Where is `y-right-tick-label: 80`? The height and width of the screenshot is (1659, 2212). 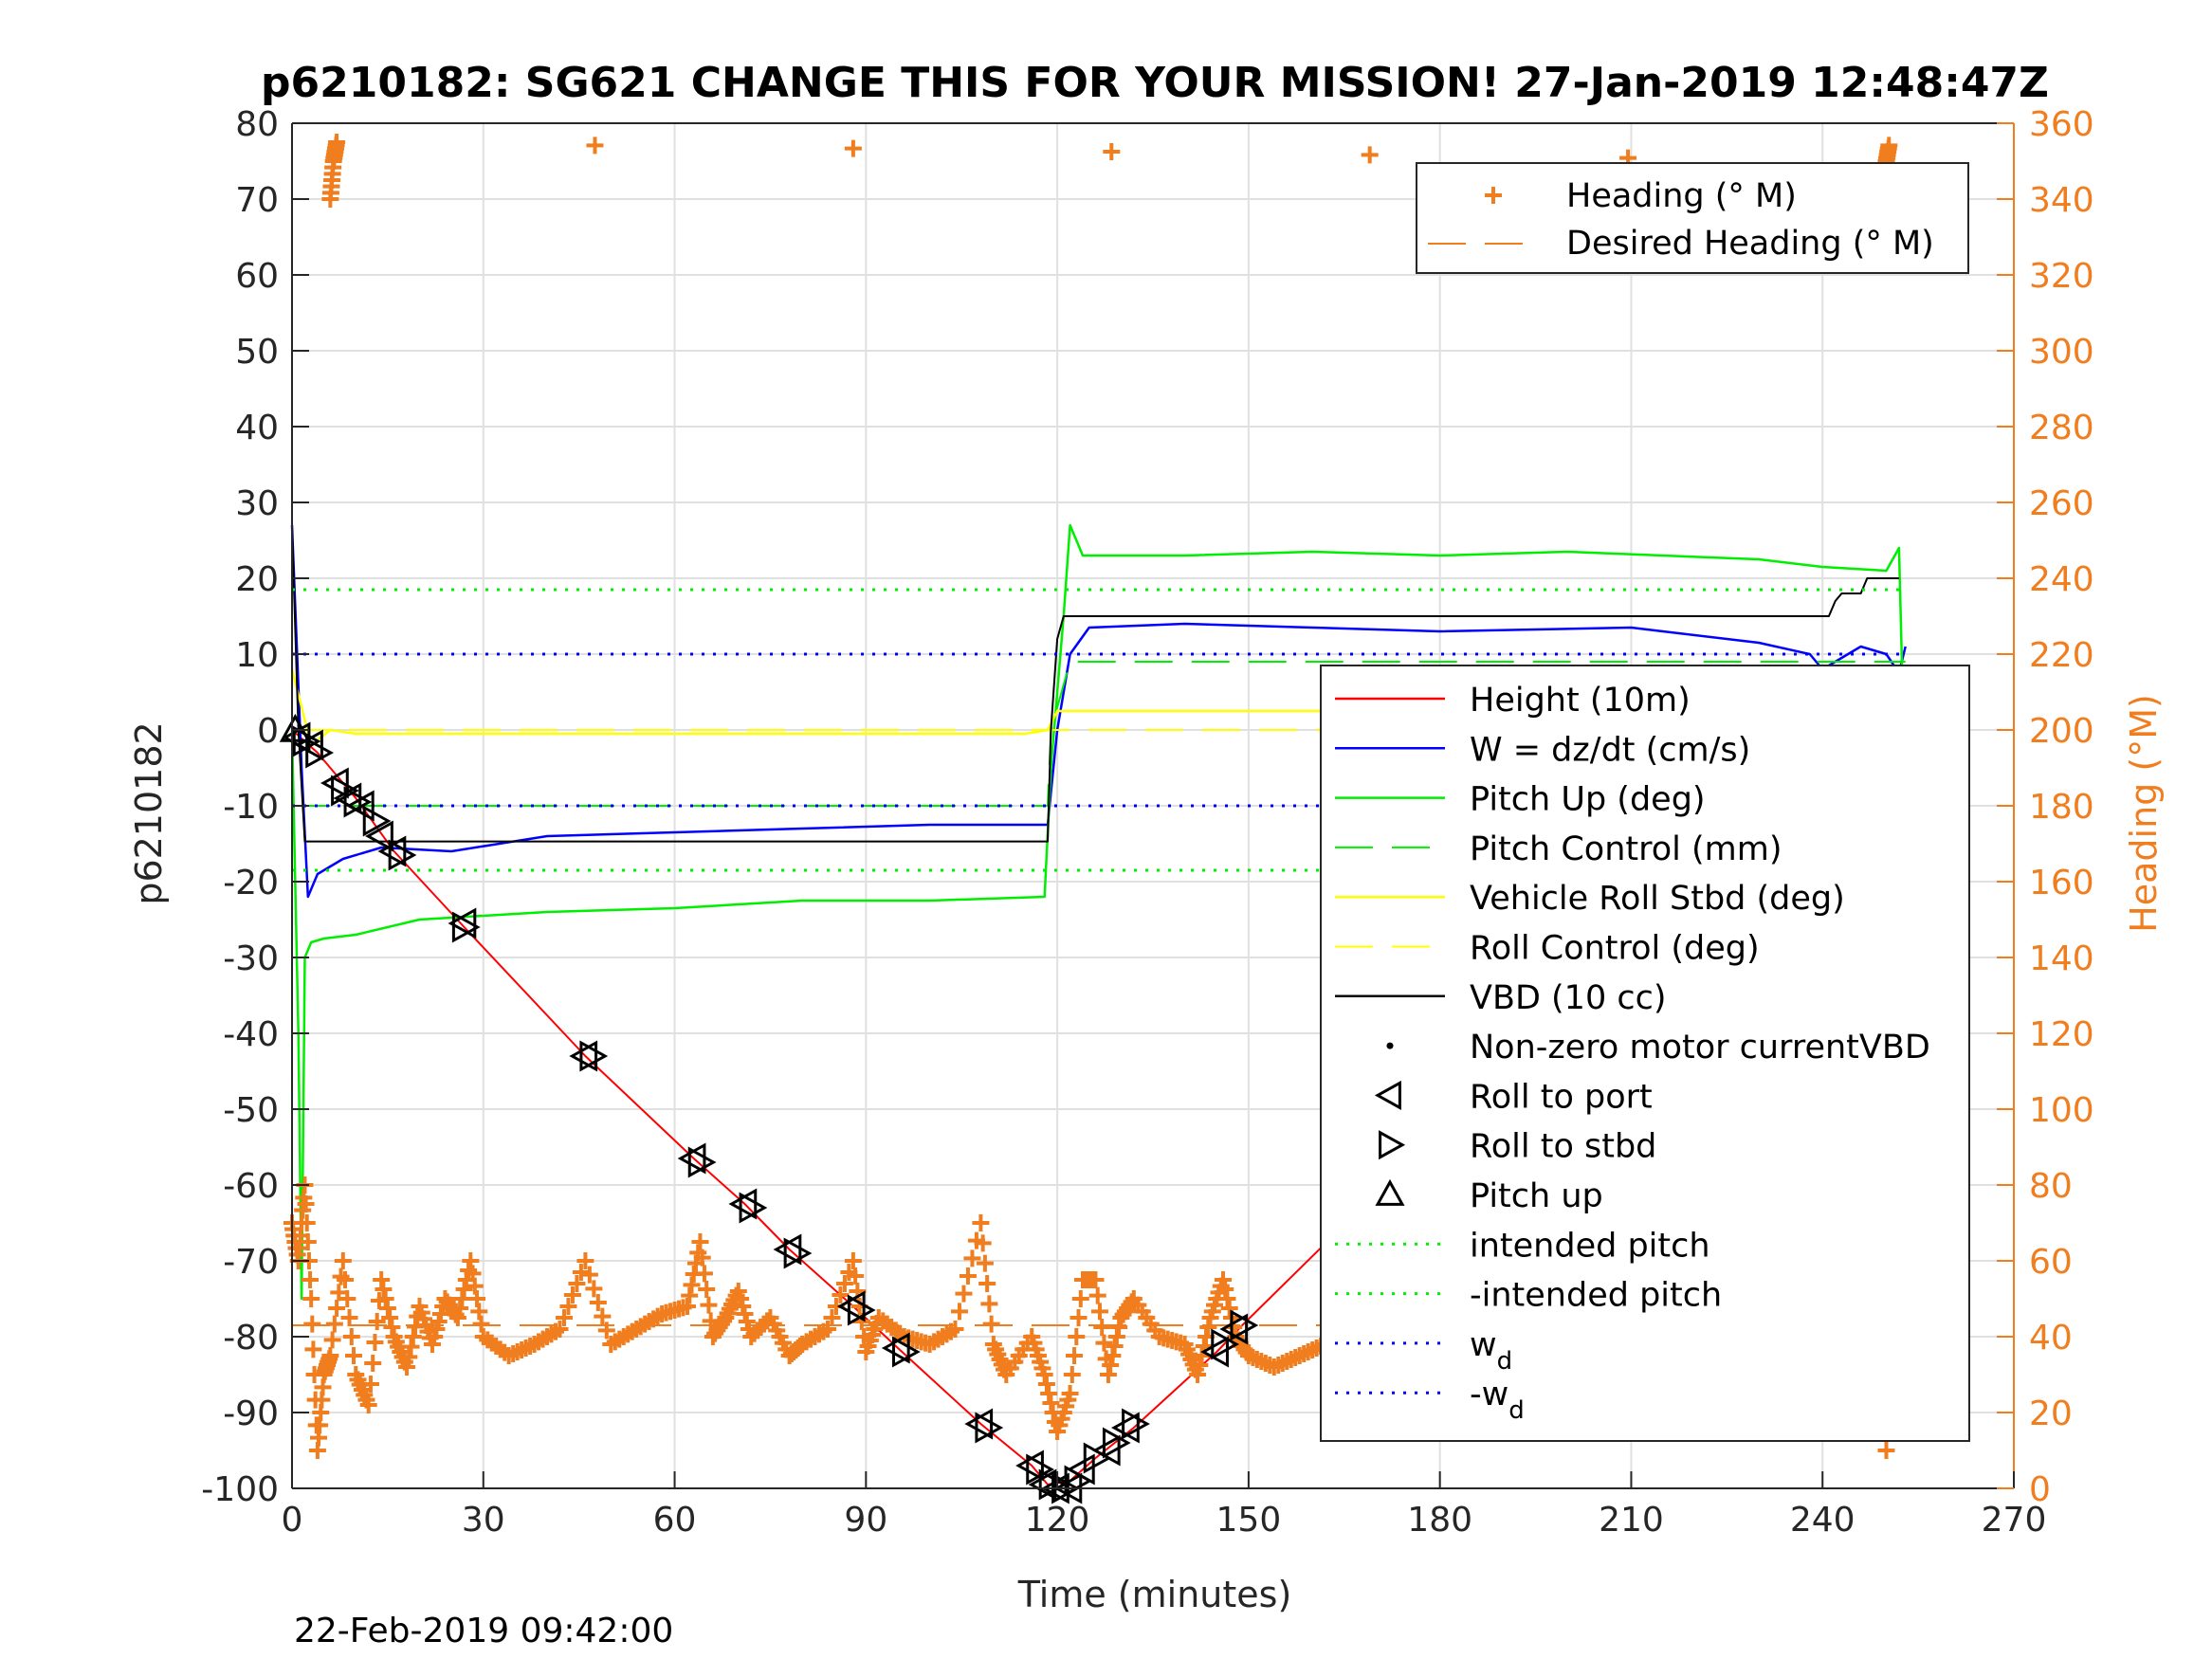
y-right-tick-label: 80 is located at coordinates (2051, 1186).